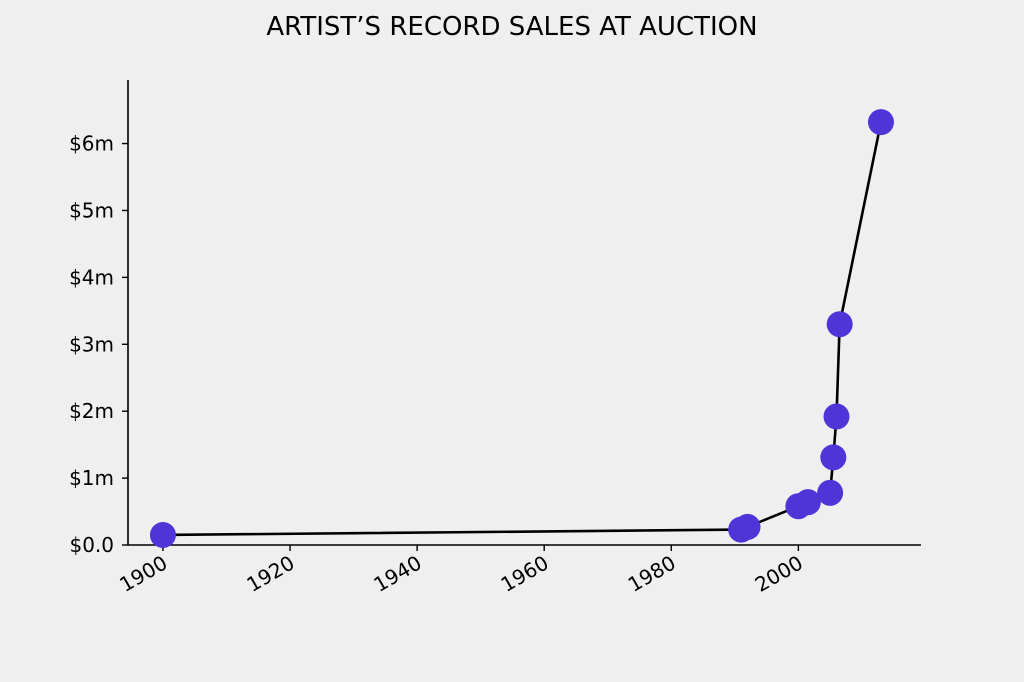  I want to click on x-tick-label: 1960, so click(525, 574).